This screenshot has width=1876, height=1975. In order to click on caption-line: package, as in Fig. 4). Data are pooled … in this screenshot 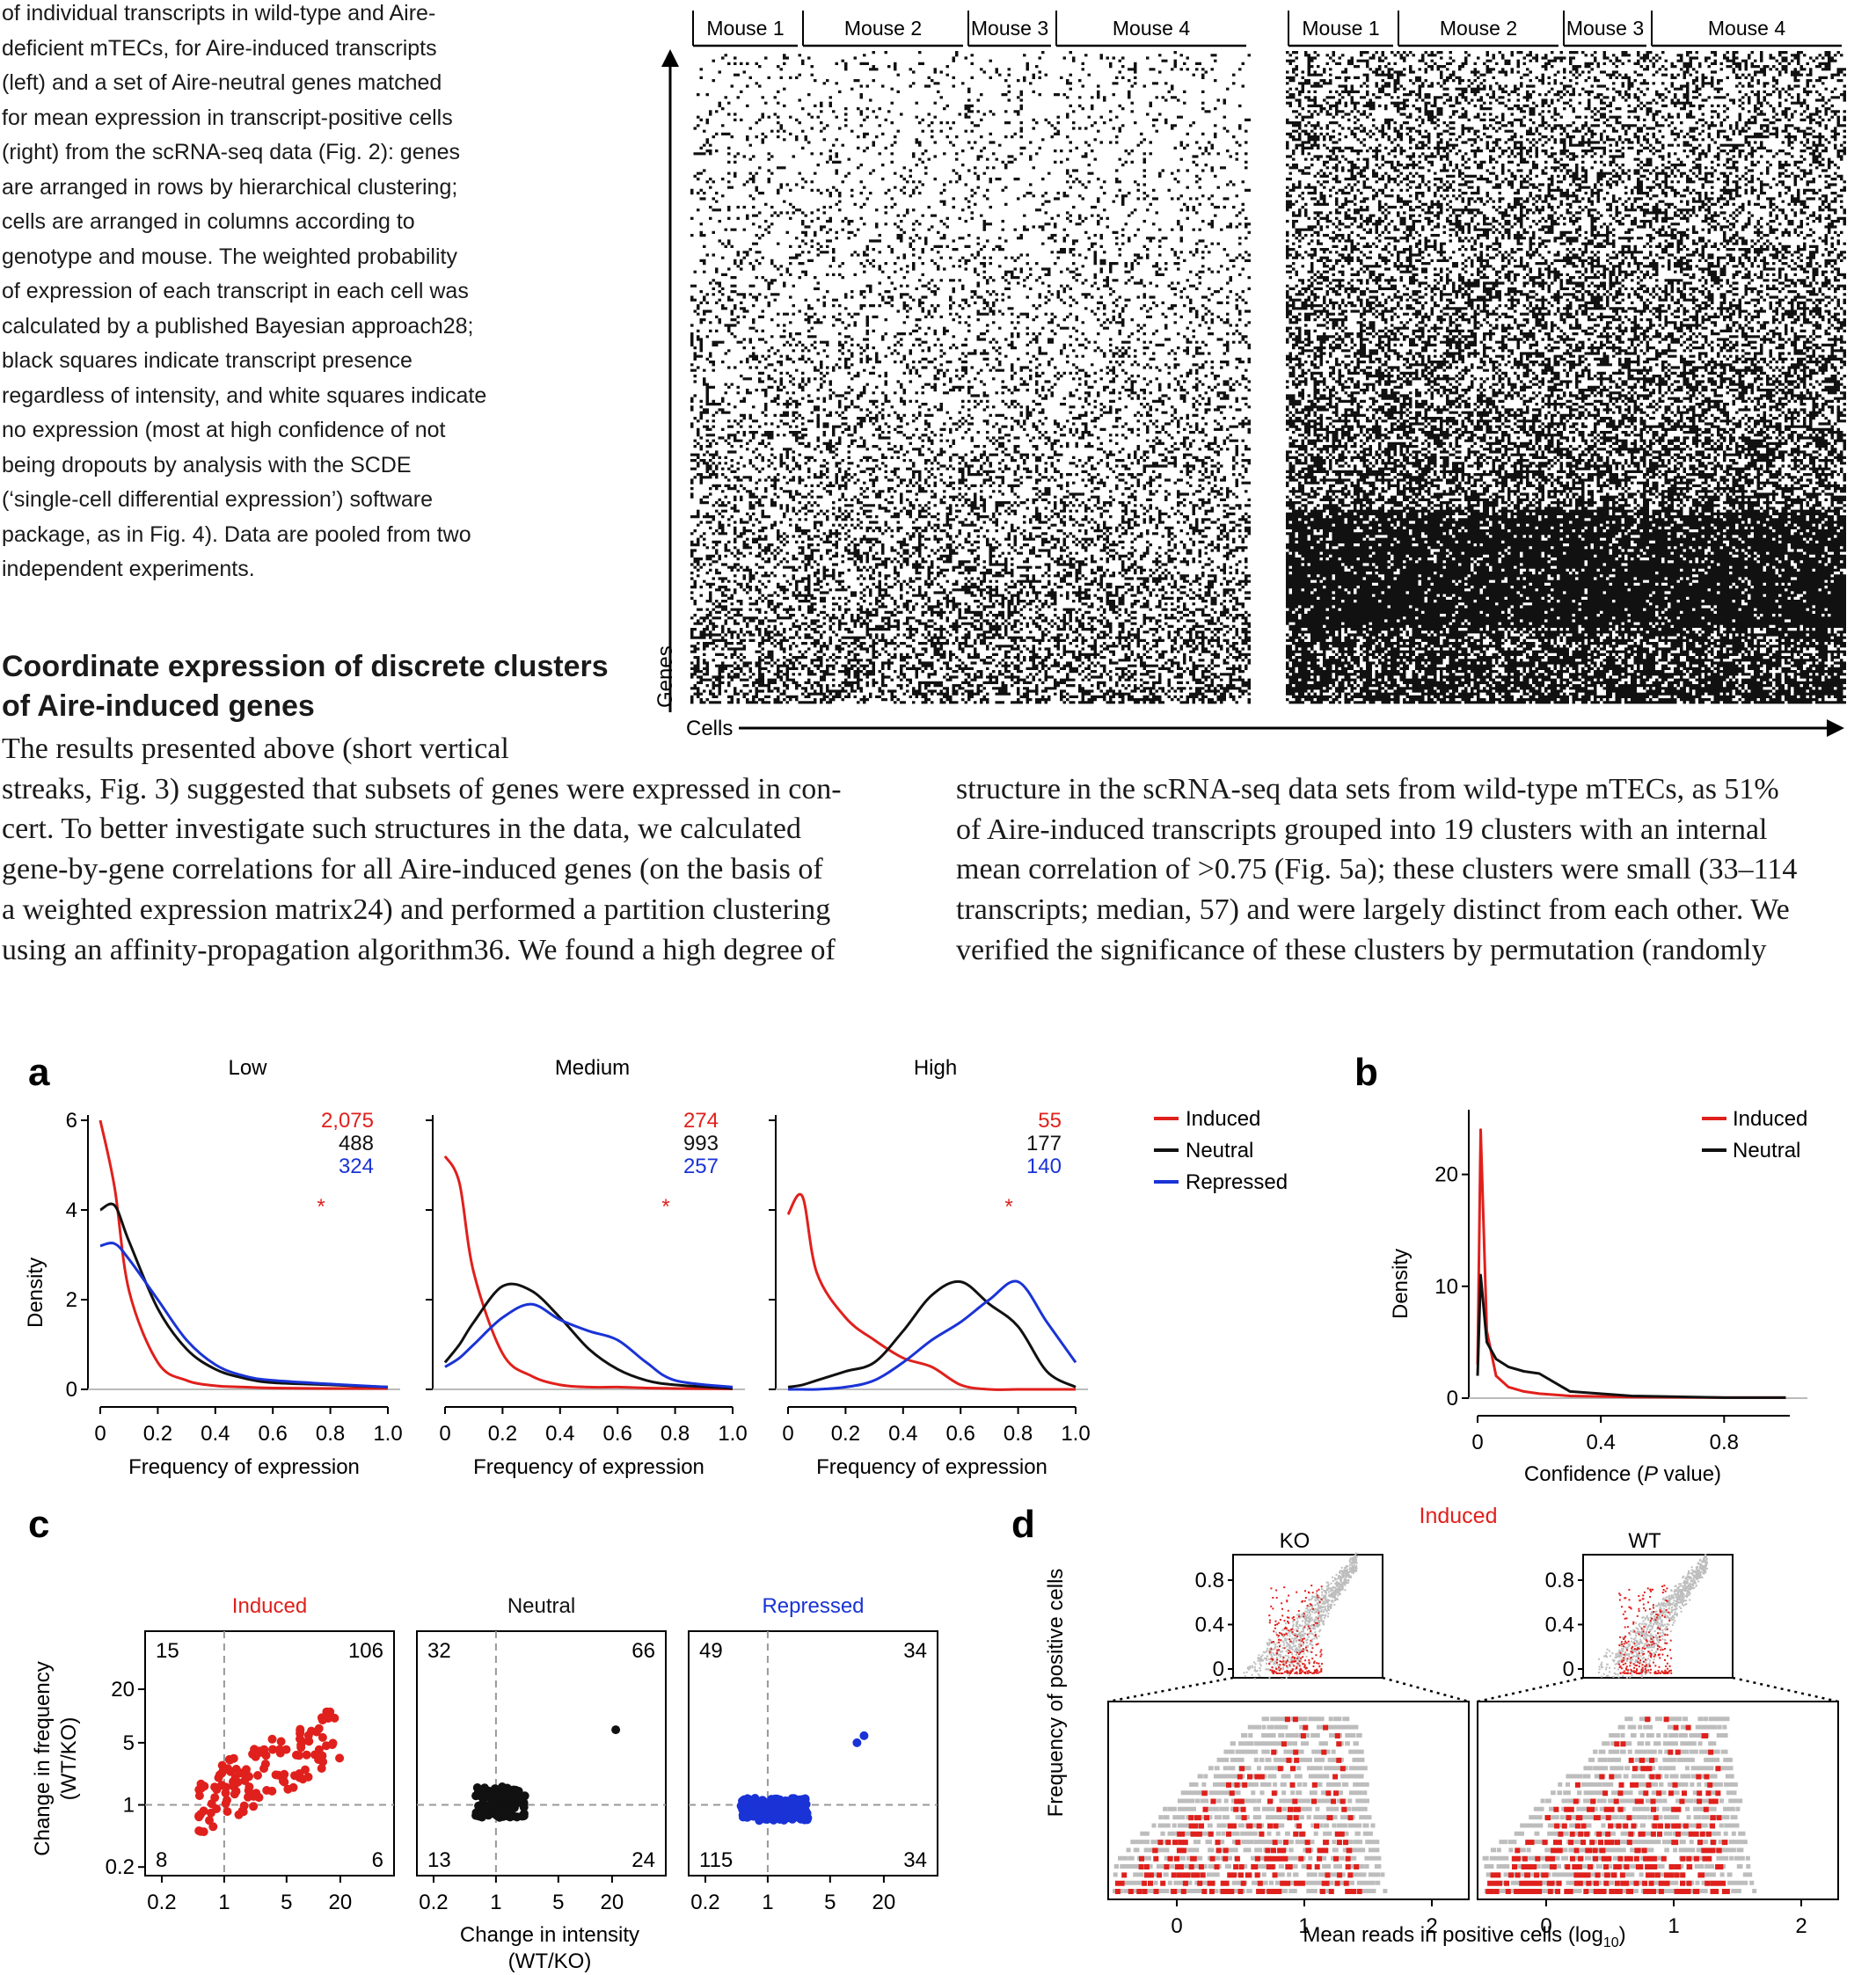, I will do `click(236, 534)`.